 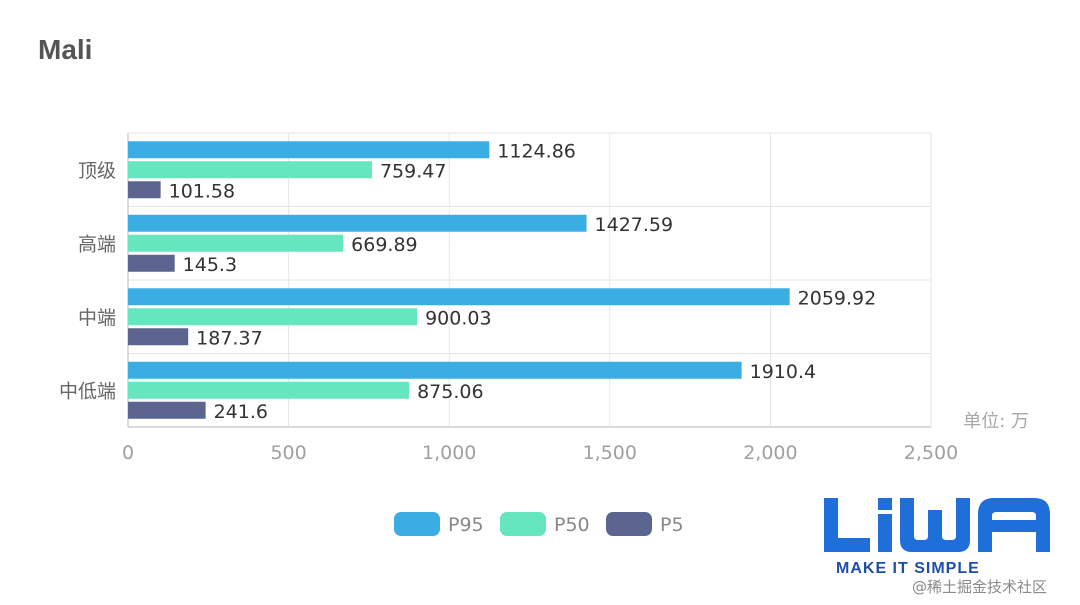 I want to click on x-tick-label: 1,500, so click(x=610, y=453).